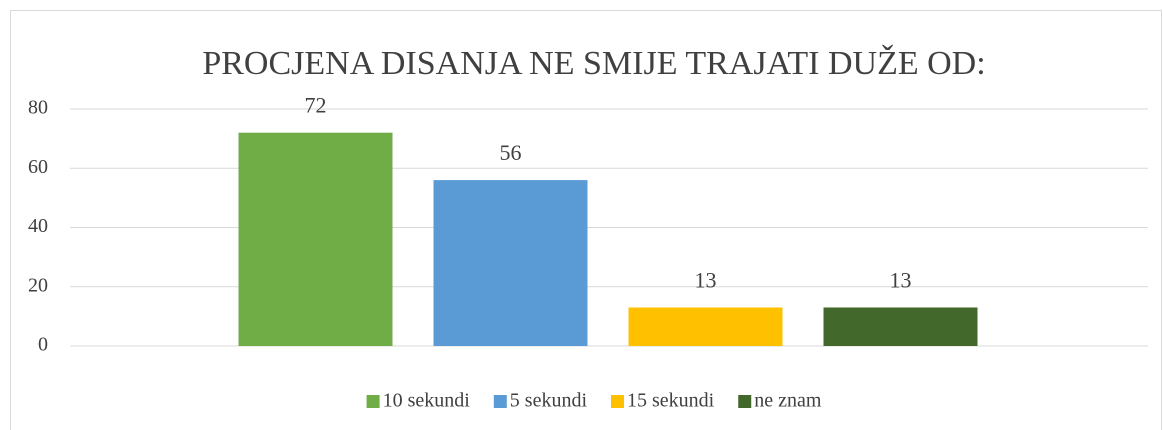 This screenshot has width=1163, height=430. I want to click on legend-label: 5 sekundi, so click(549, 401).